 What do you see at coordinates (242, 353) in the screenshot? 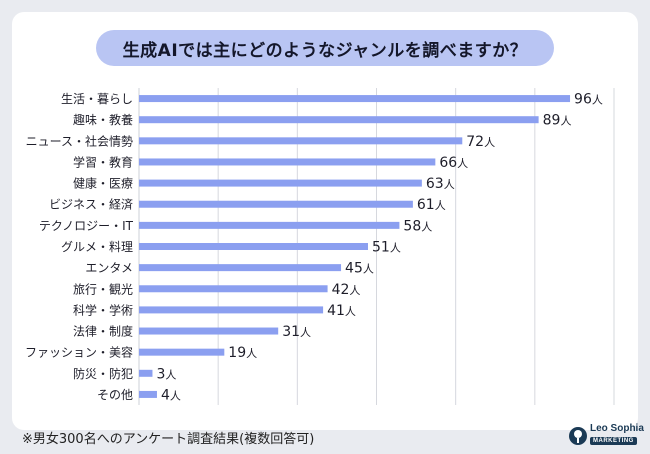
I see `value-label: 19人` at bounding box center [242, 353].